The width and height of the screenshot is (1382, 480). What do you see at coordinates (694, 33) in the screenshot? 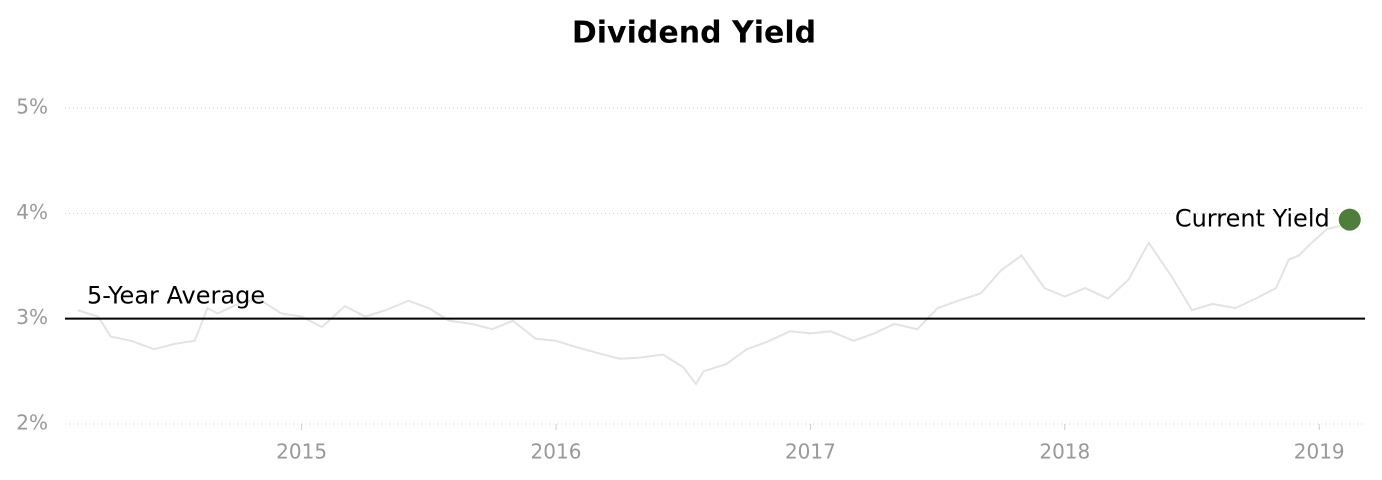
I see `chart-title: Dividend Yield` at bounding box center [694, 33].